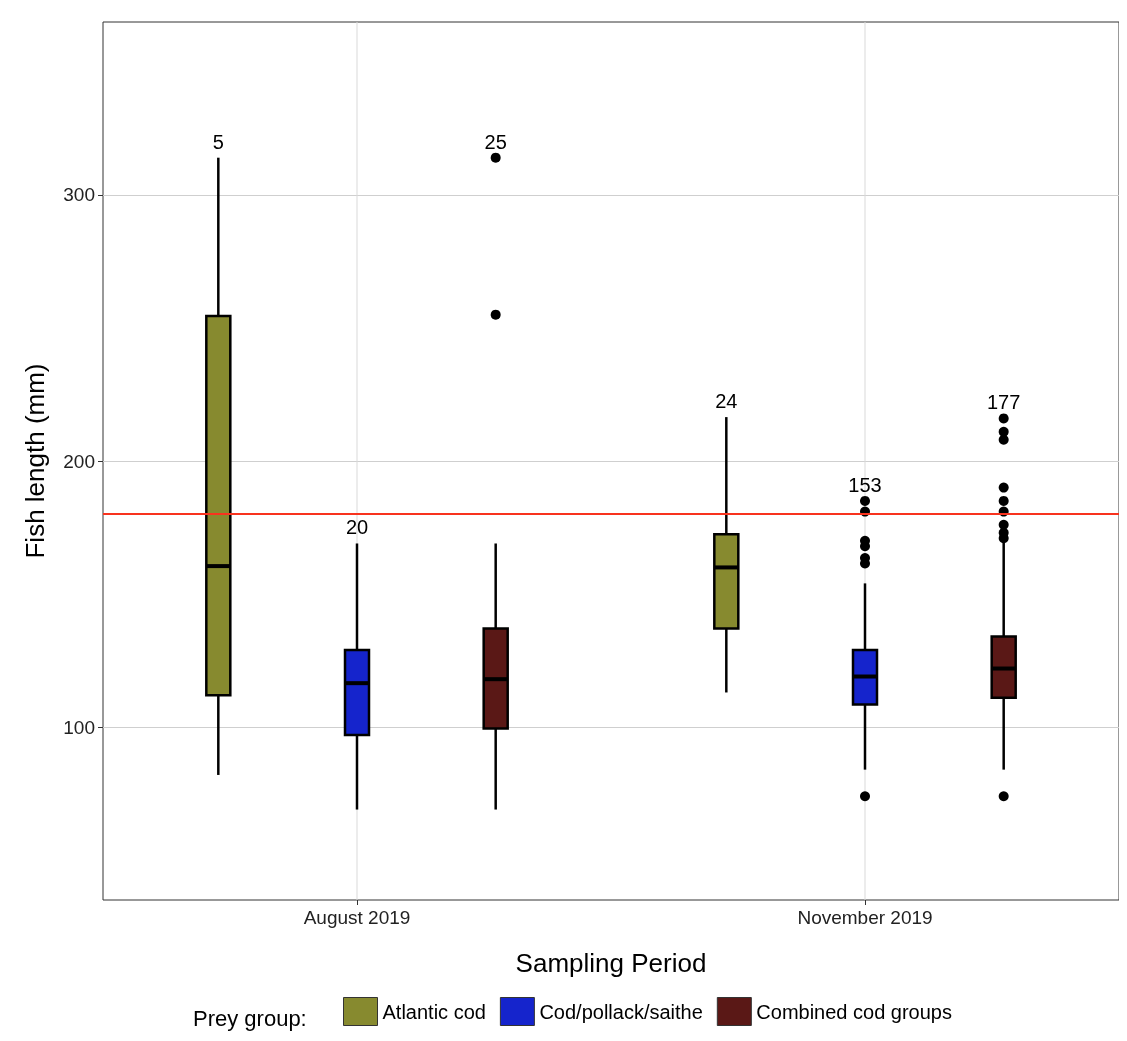 The image size is (1127, 1041). I want to click on y-tick-label: 100, so click(79, 727).